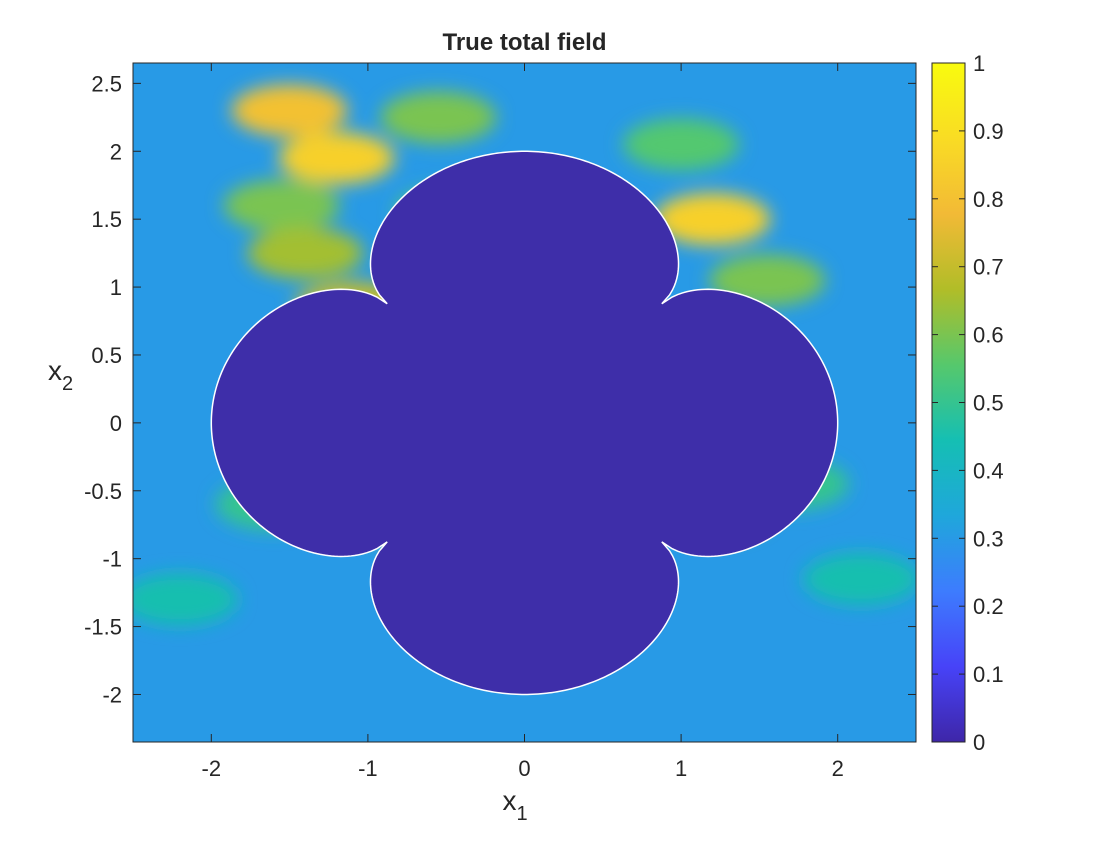 The width and height of the screenshot is (1120, 845). I want to click on colorbar-tick-label: 0.3, so click(988, 538).